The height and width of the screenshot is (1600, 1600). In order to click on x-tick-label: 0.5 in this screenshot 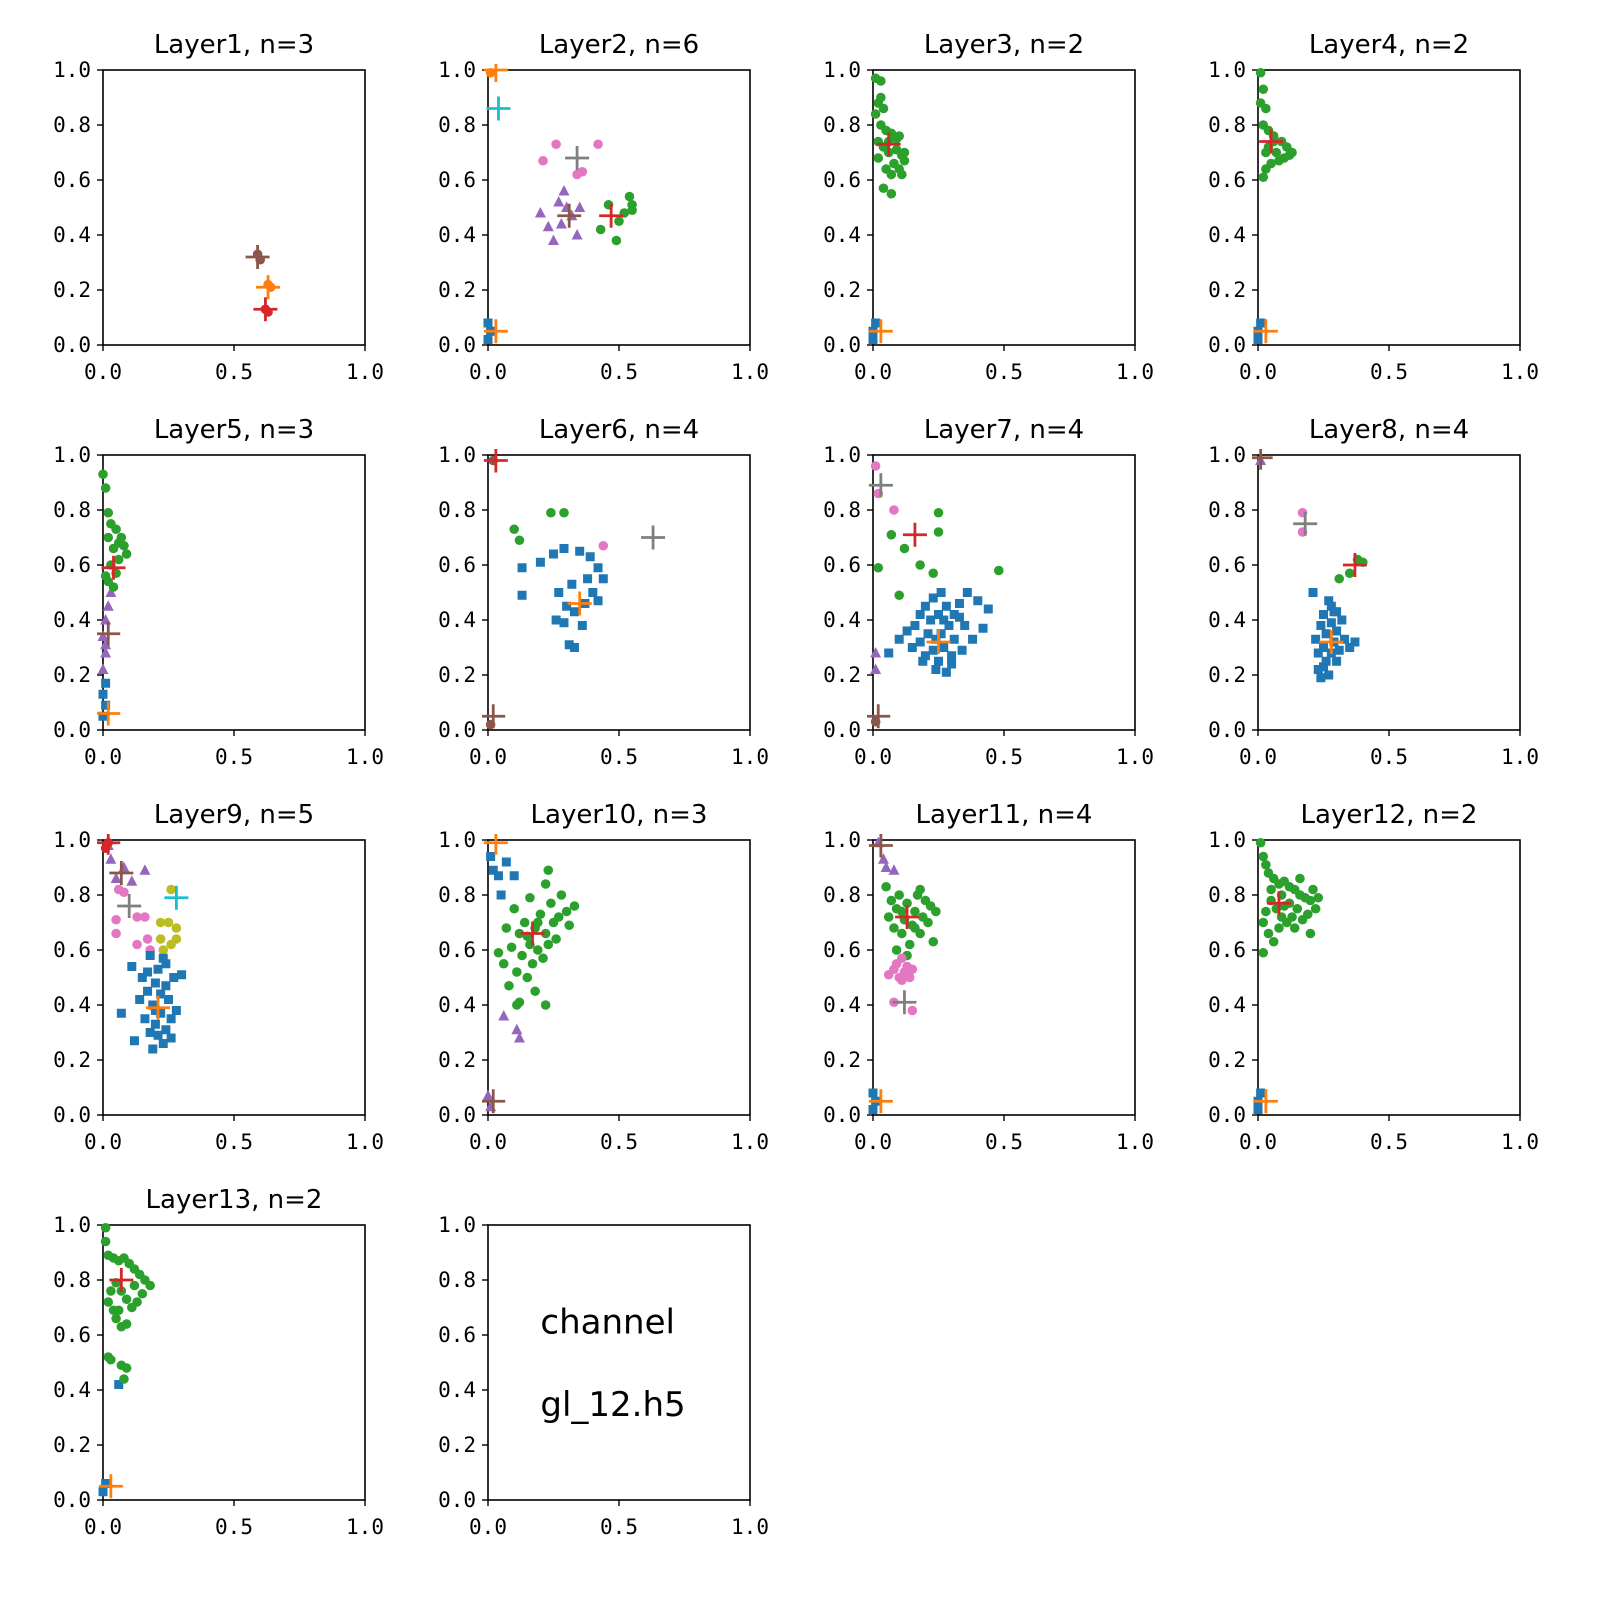, I will do `click(1004, 1142)`.